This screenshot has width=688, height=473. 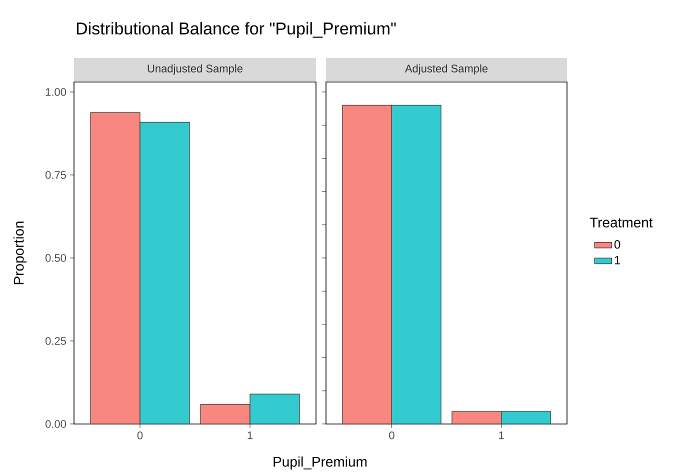 I want to click on legend-title: Treatment, so click(x=621, y=223).